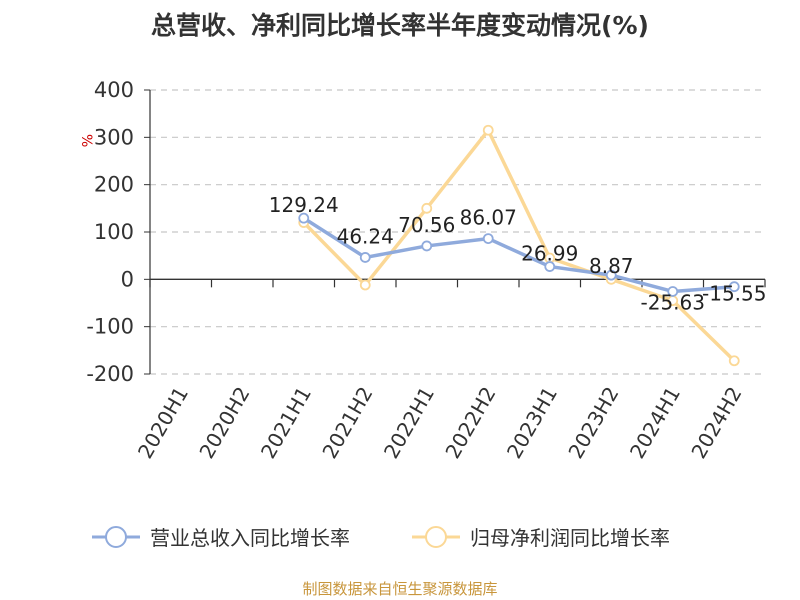 The width and height of the screenshot is (800, 600). I want to click on data-label: -25.63, so click(673, 302).